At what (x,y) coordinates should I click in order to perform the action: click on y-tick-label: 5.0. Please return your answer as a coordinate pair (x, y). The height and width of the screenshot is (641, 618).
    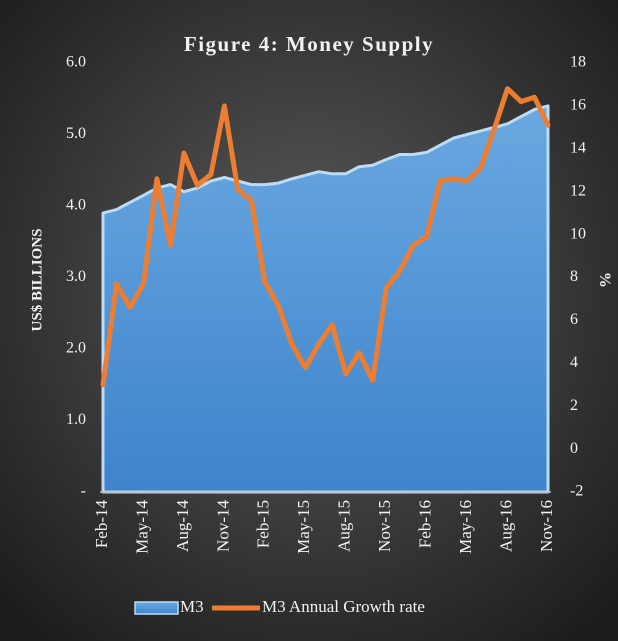
    Looking at the image, I should click on (76, 133).